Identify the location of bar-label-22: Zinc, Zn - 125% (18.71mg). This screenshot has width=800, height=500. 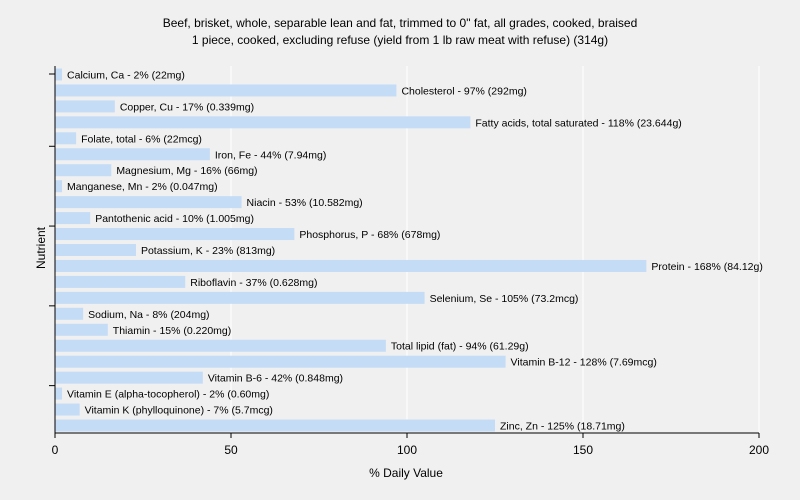
(562, 427).